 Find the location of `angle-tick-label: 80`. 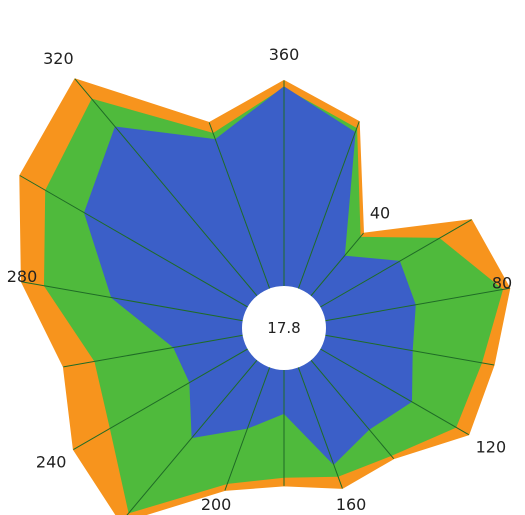

angle-tick-label: 80 is located at coordinates (502, 283).